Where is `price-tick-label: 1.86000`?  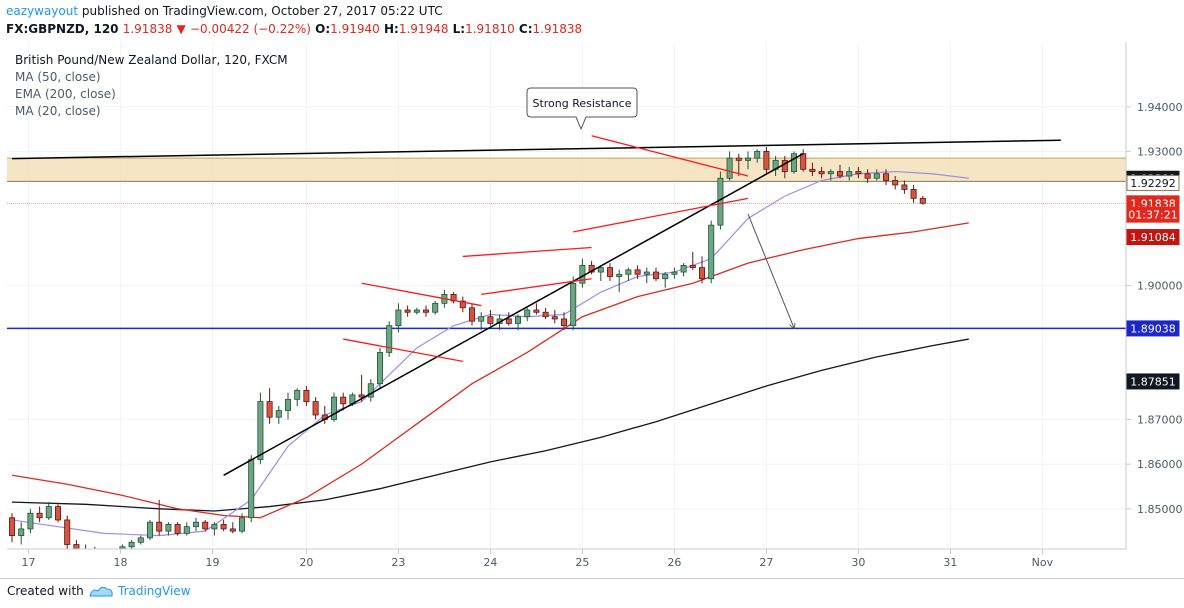 price-tick-label: 1.86000 is located at coordinates (1160, 464).